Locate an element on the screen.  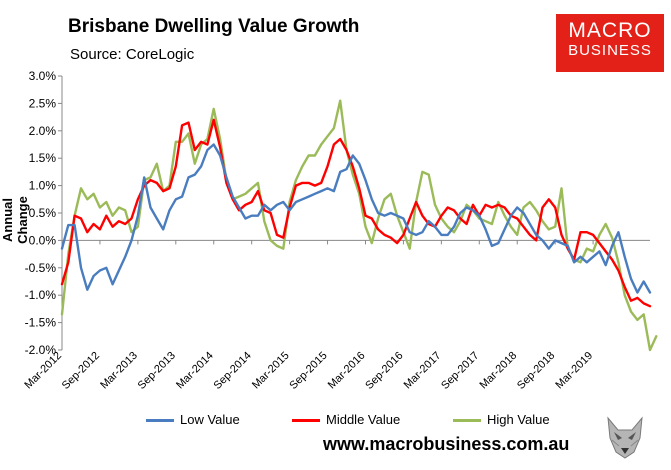
logo-line-2: BUSINESS is located at coordinates (610, 50).